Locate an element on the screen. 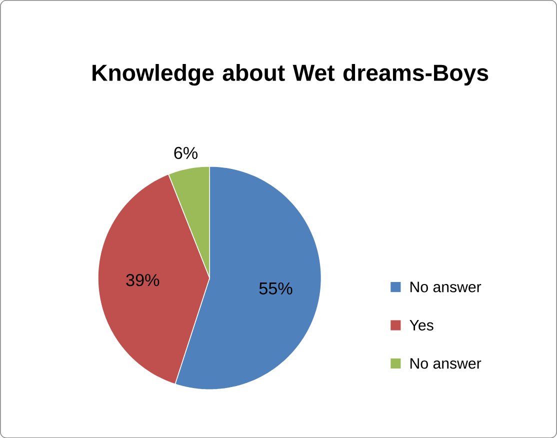 The height and width of the screenshot is (438, 557). chart-title: Knowledge about Wet dreams-Boys is located at coordinates (290, 75).